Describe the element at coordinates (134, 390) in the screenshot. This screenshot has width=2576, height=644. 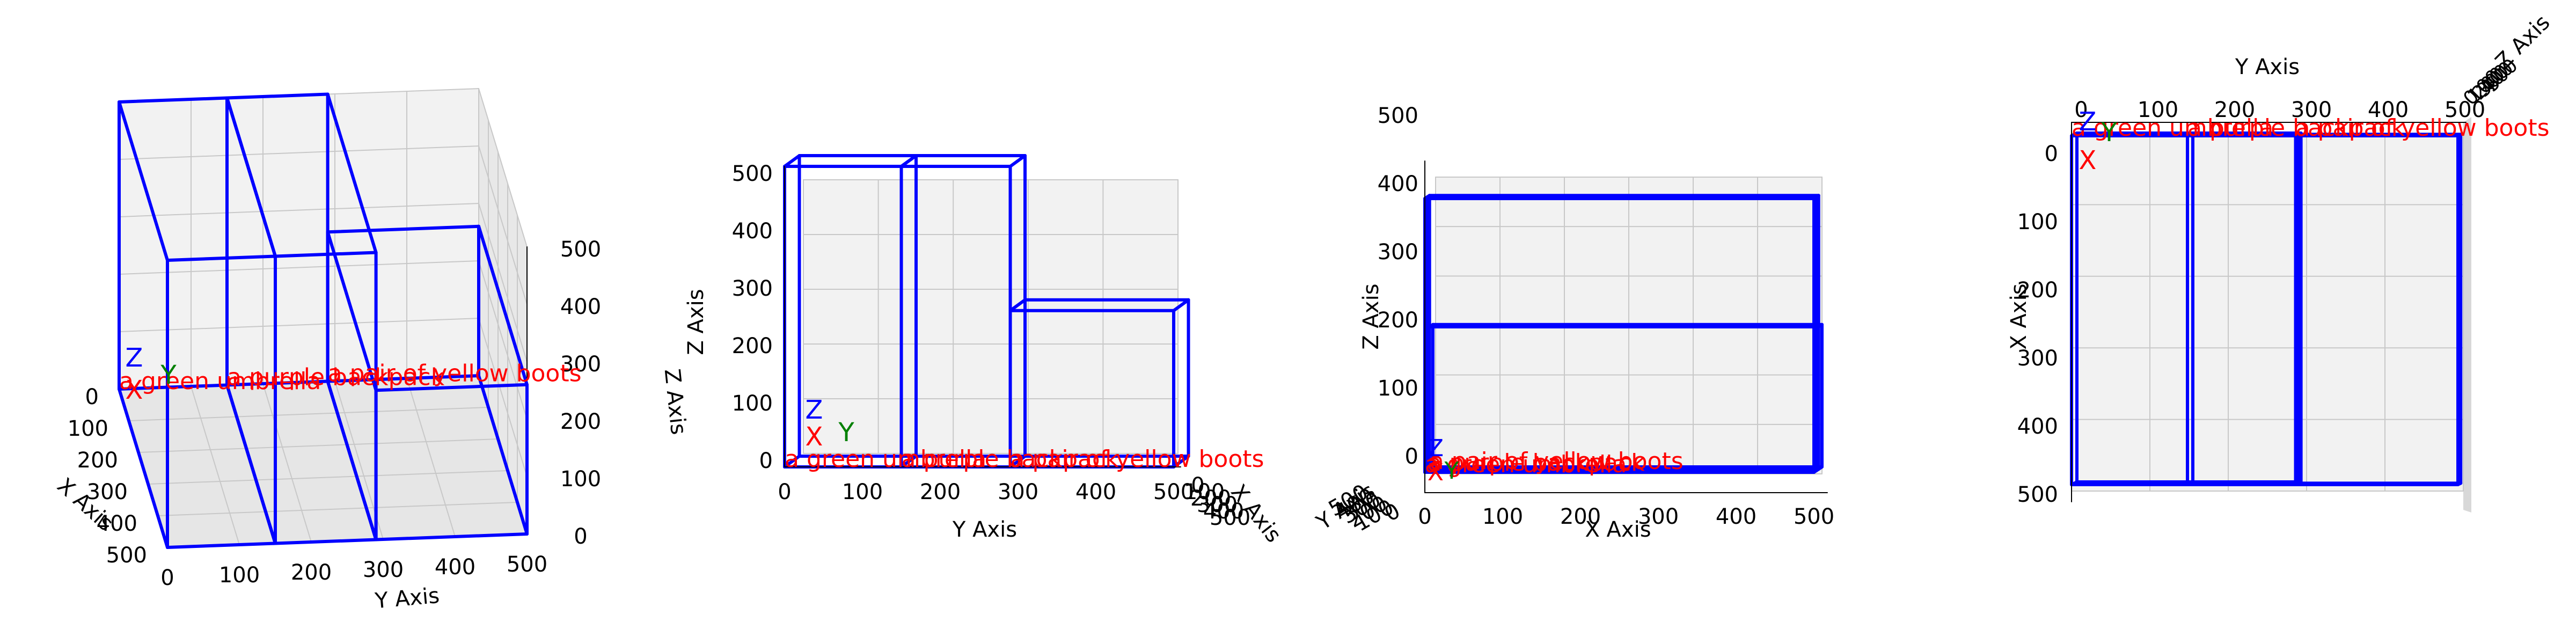
I see `origin-x-marker: X` at that location.